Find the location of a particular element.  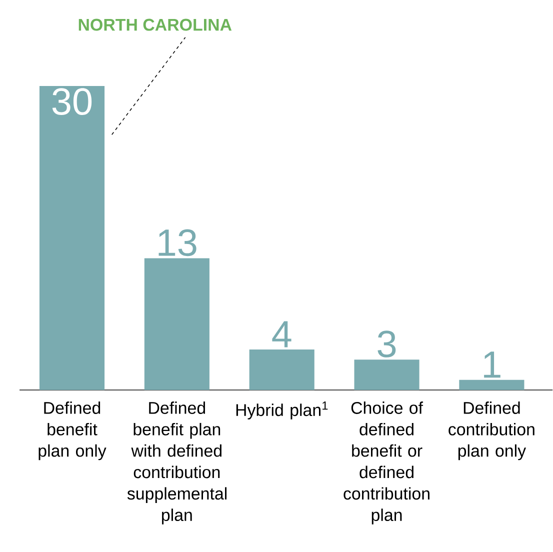

text: NORTH CAROLINA is located at coordinates (155, 24).